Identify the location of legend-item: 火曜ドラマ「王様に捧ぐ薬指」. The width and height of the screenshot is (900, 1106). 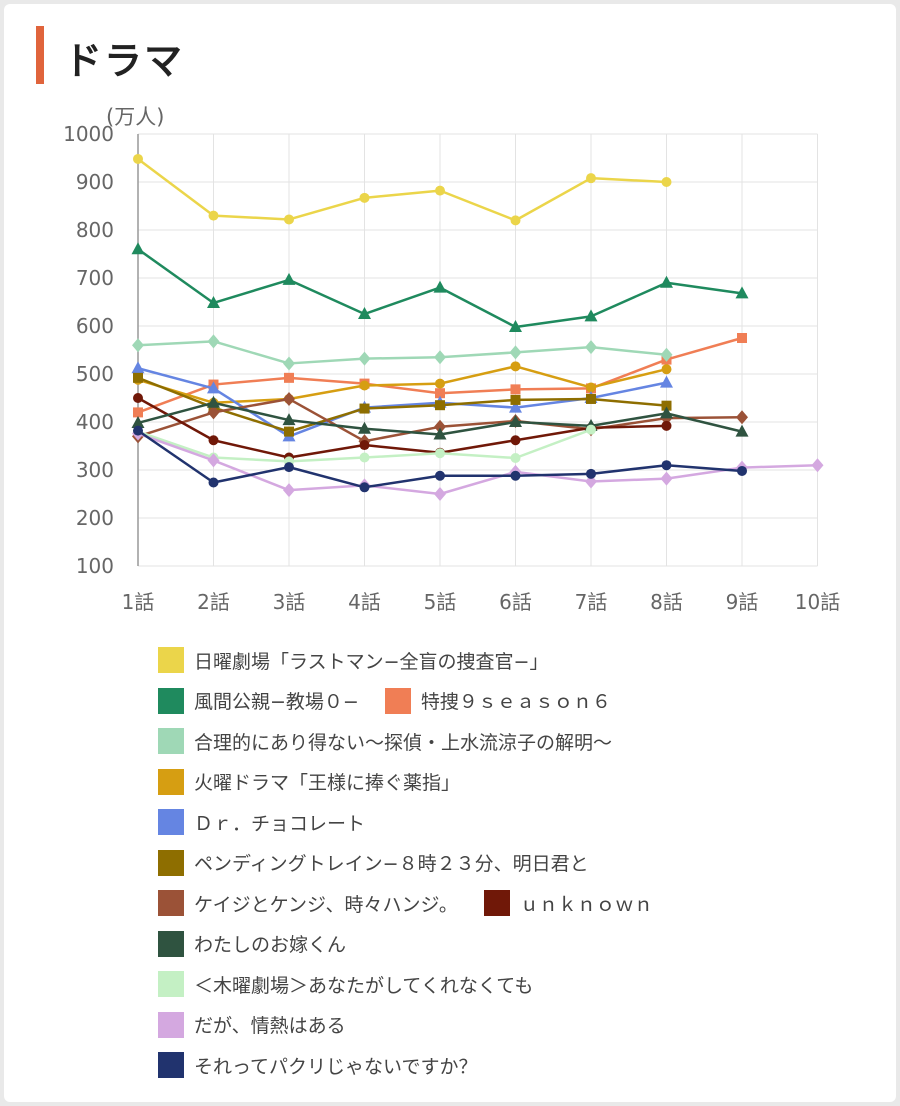
(309, 781).